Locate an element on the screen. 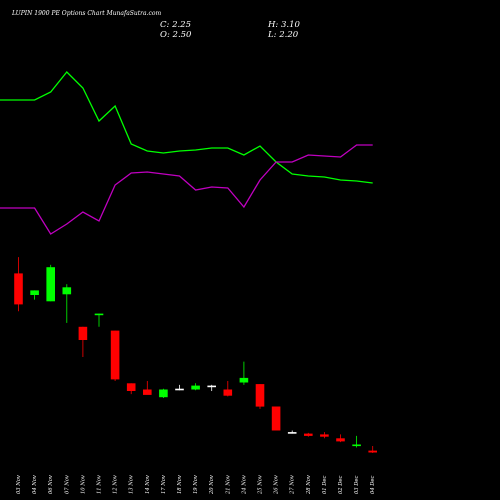 The image size is (500, 500). x-tick-label: 19 Nov is located at coordinates (196, 484).